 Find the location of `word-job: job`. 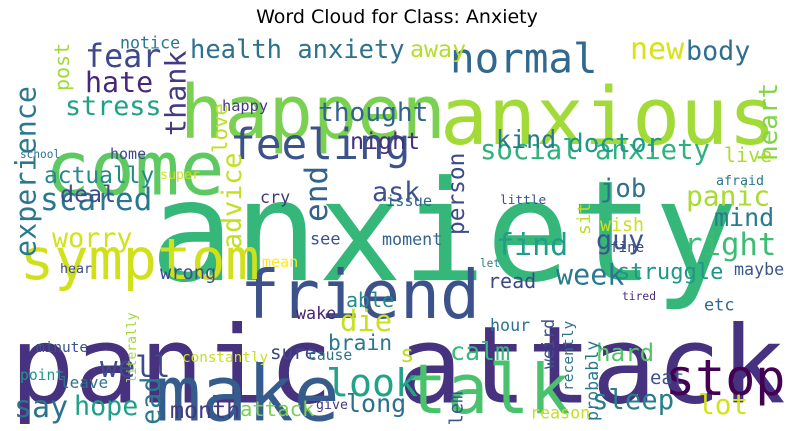

word-job: job is located at coordinates (623, 189).